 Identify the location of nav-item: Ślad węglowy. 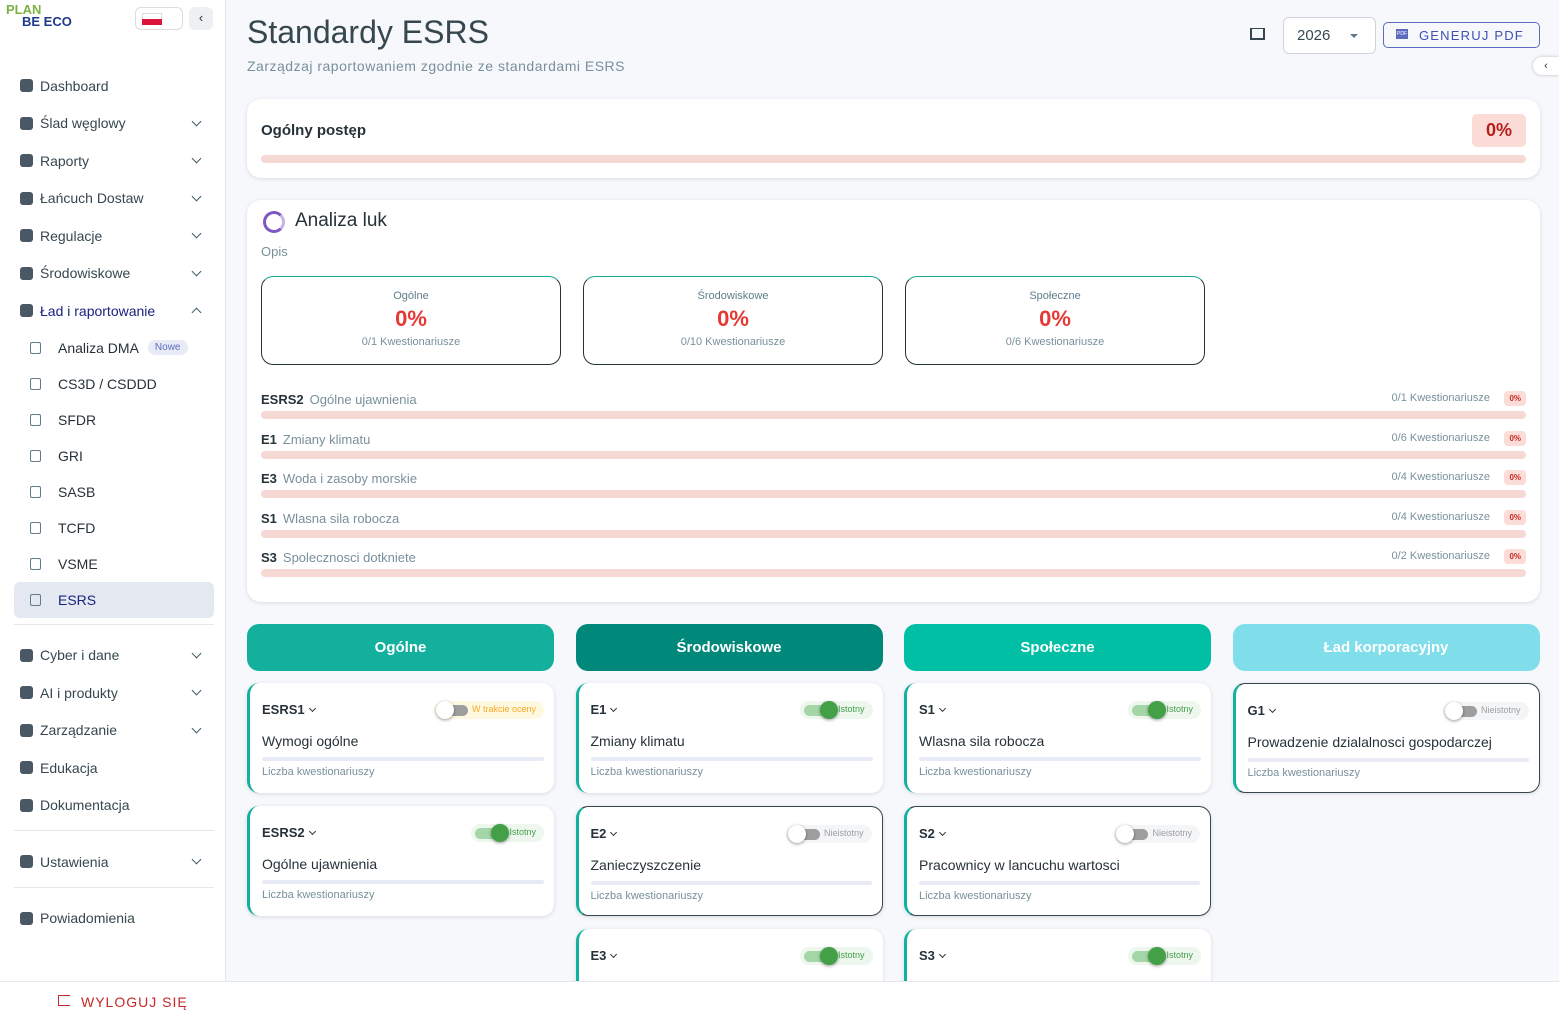
(114, 124).